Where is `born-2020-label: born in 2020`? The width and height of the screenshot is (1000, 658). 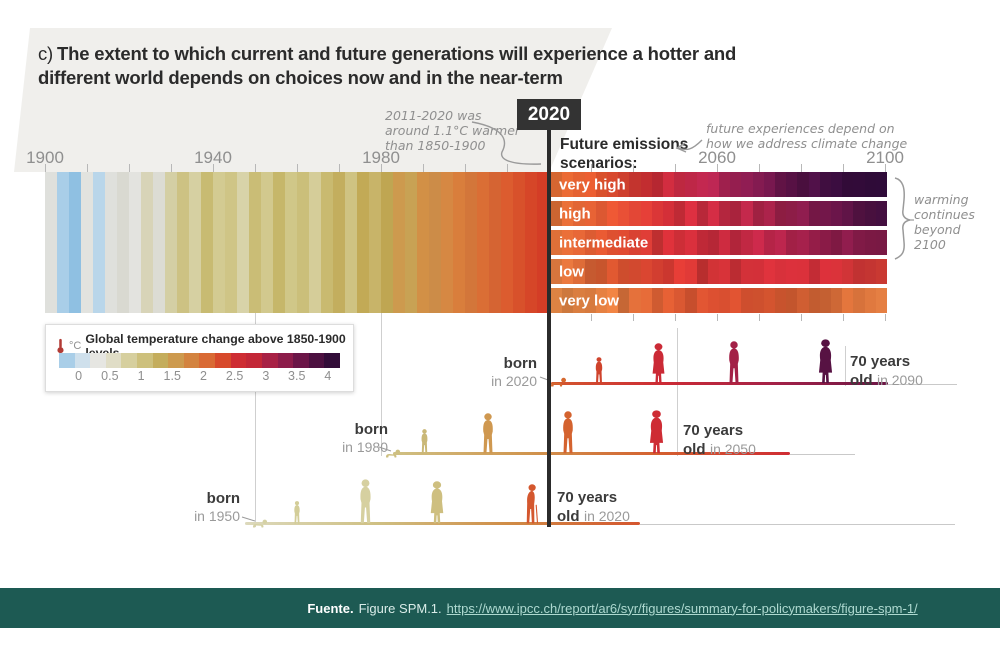
born-2020-label: born in 2020 is located at coordinates (514, 372).